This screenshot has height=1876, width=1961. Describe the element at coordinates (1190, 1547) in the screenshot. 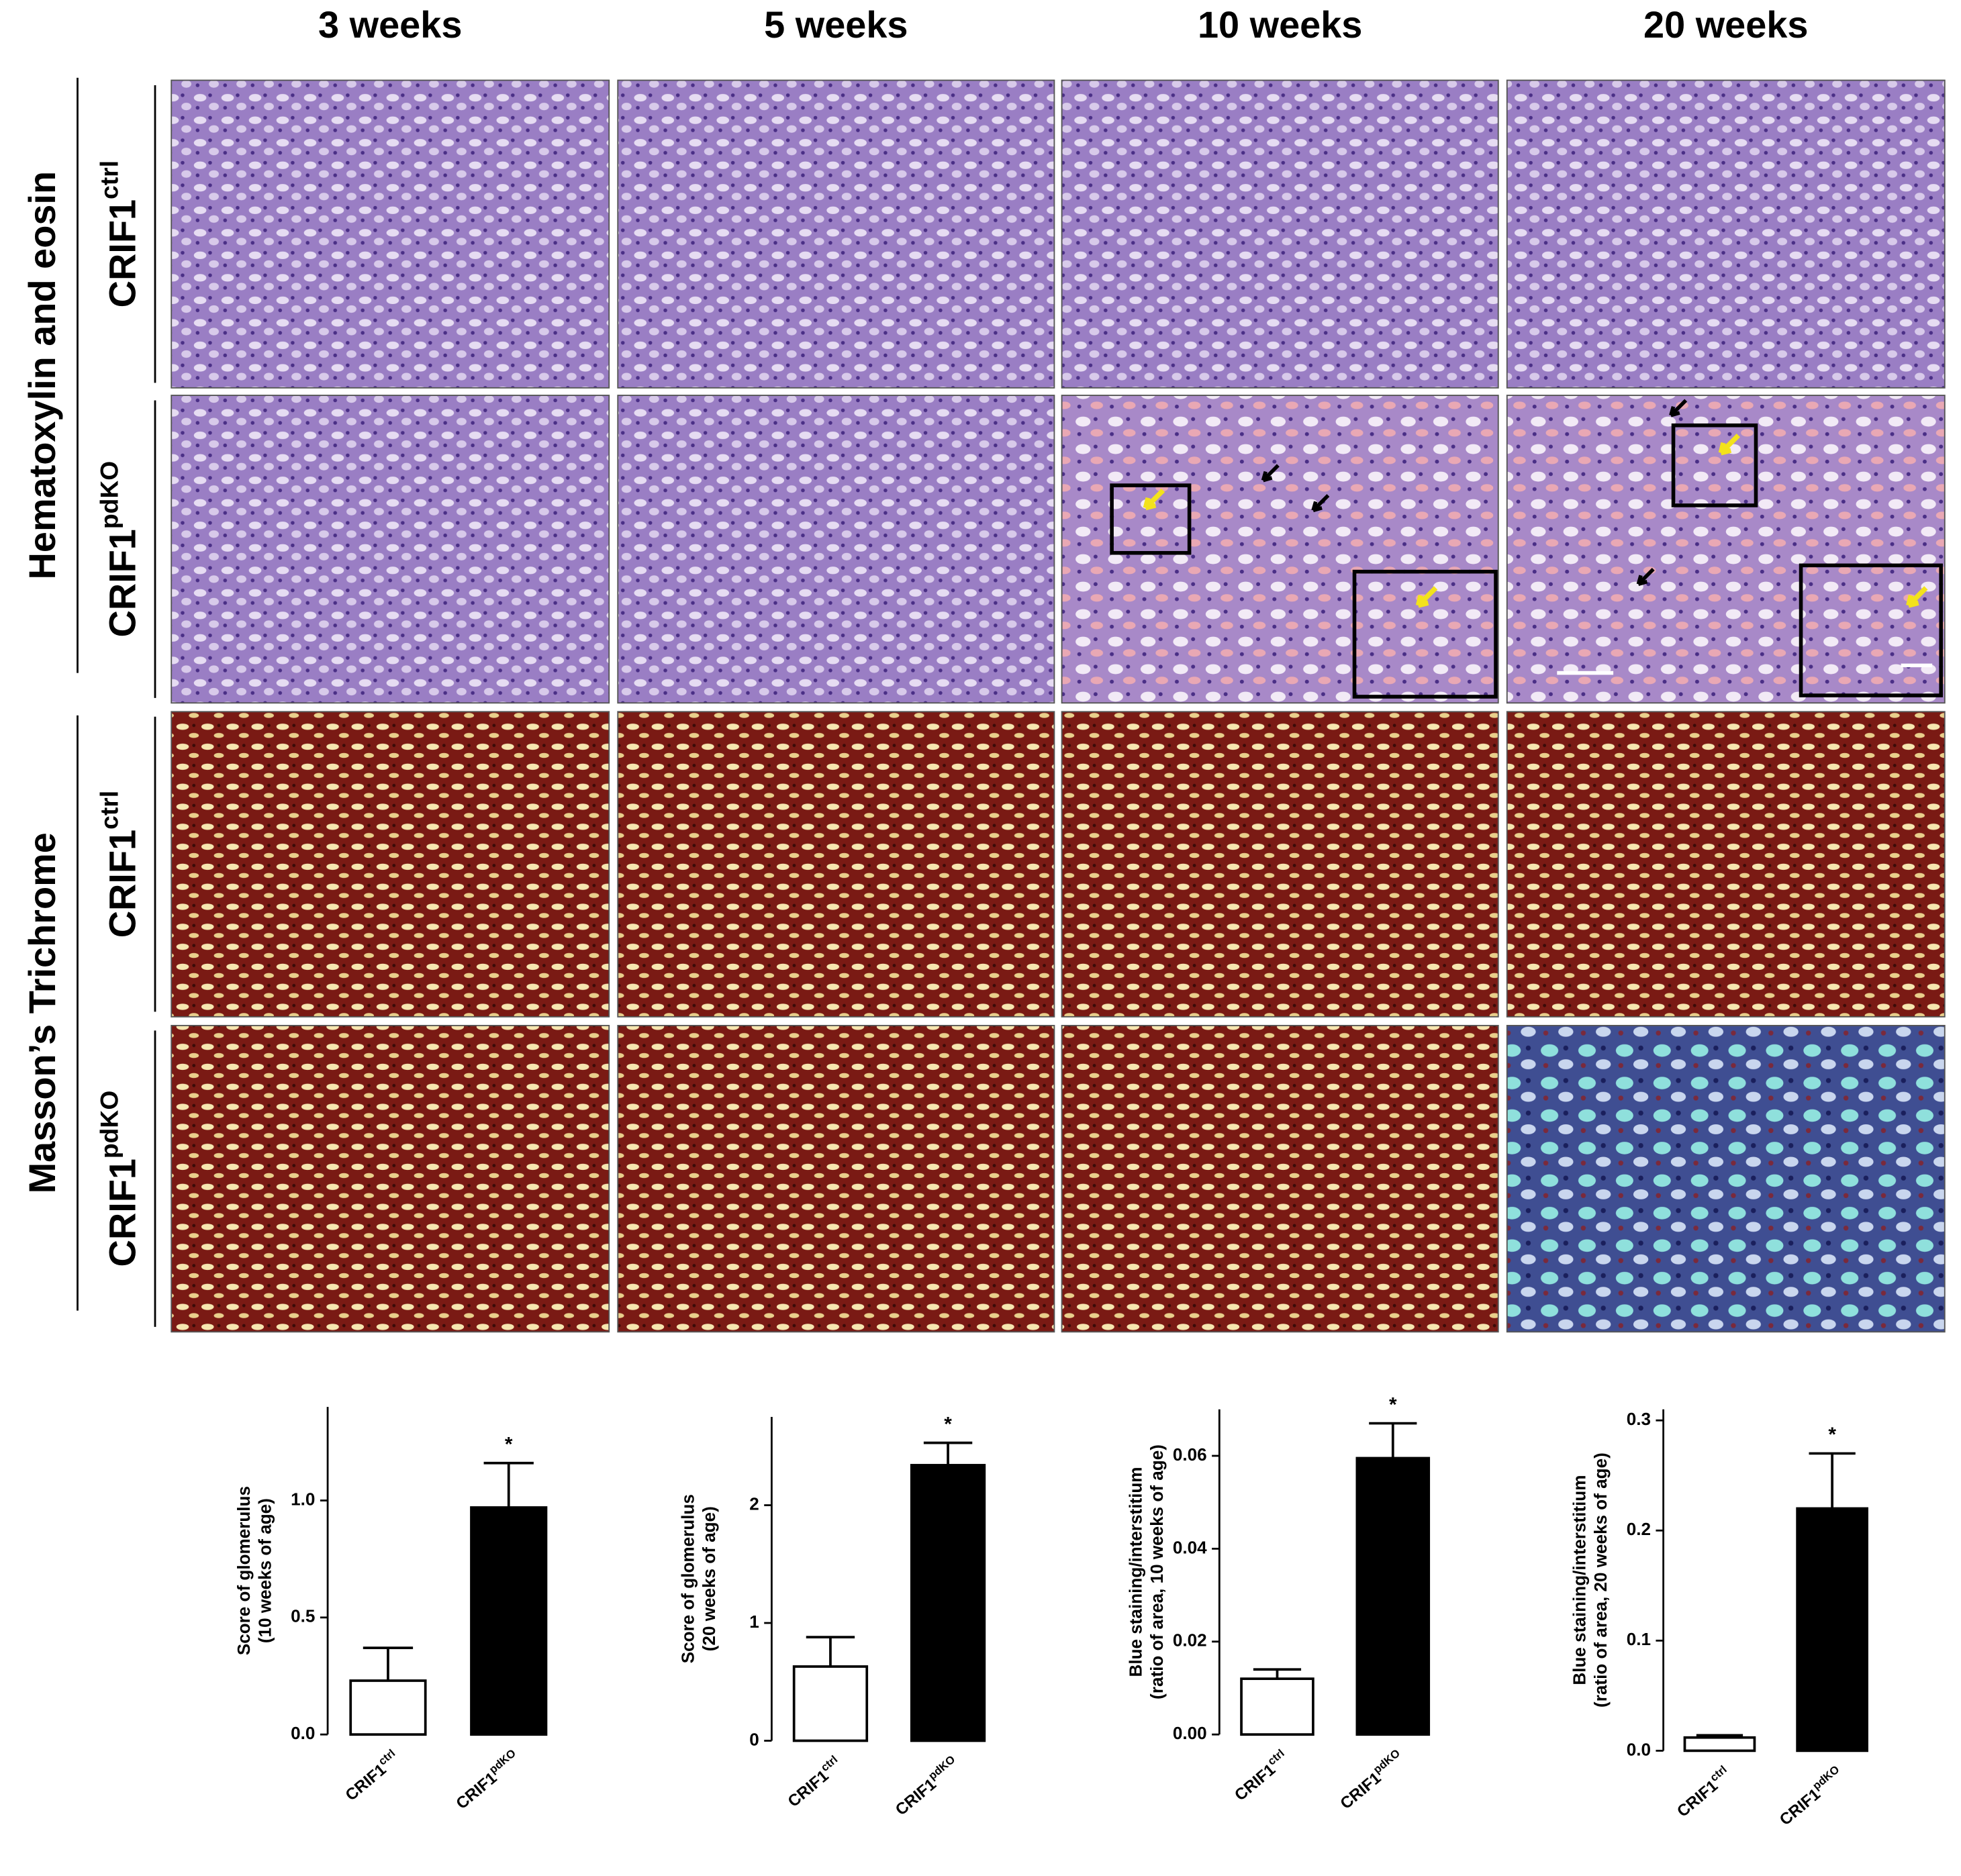

I see `y-tick-label: 0.04` at that location.